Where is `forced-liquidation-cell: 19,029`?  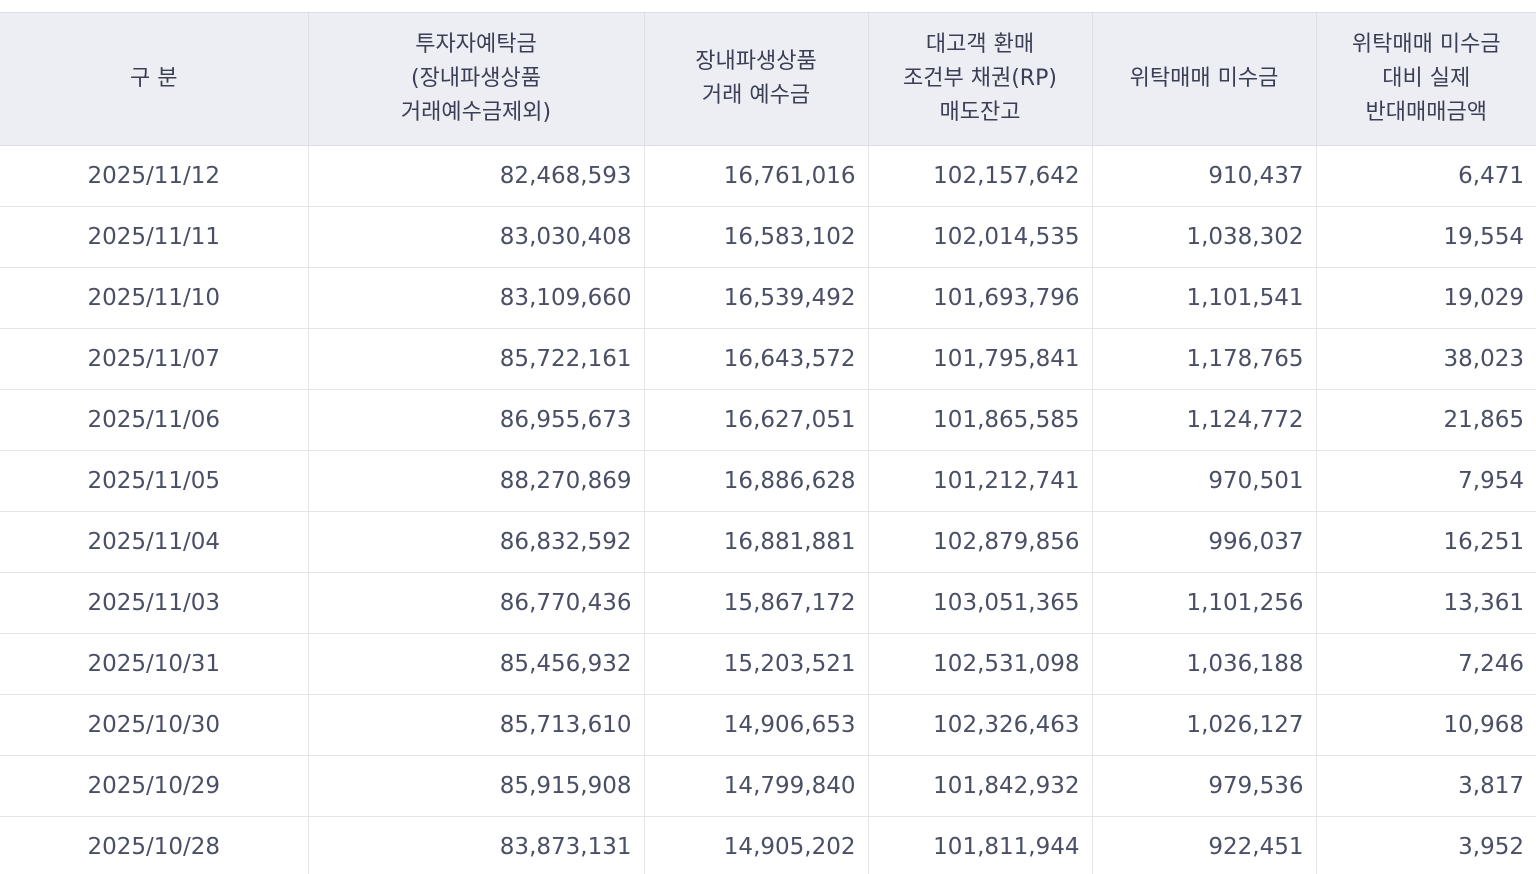
forced-liquidation-cell: 19,029 is located at coordinates (1426, 298).